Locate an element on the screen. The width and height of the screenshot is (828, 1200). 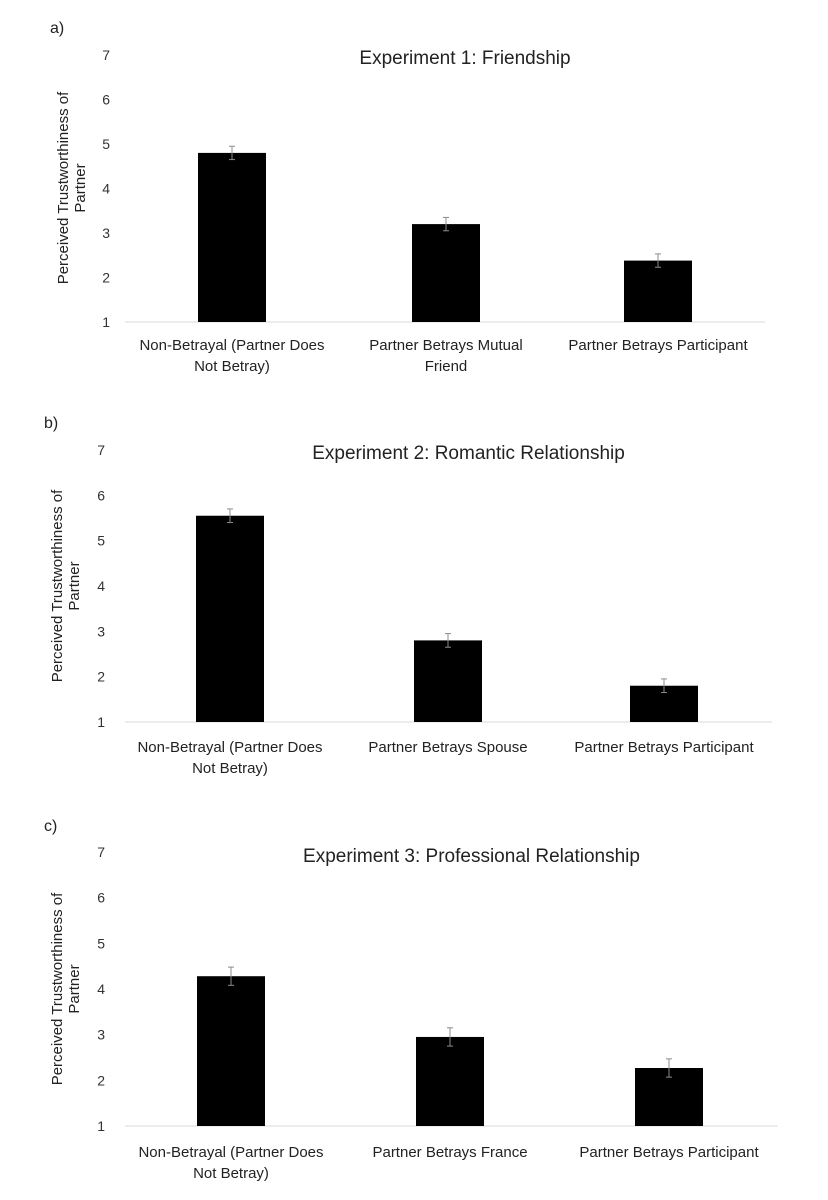
category-label: Partner Betrays Mutual is located at coordinates (445, 345).